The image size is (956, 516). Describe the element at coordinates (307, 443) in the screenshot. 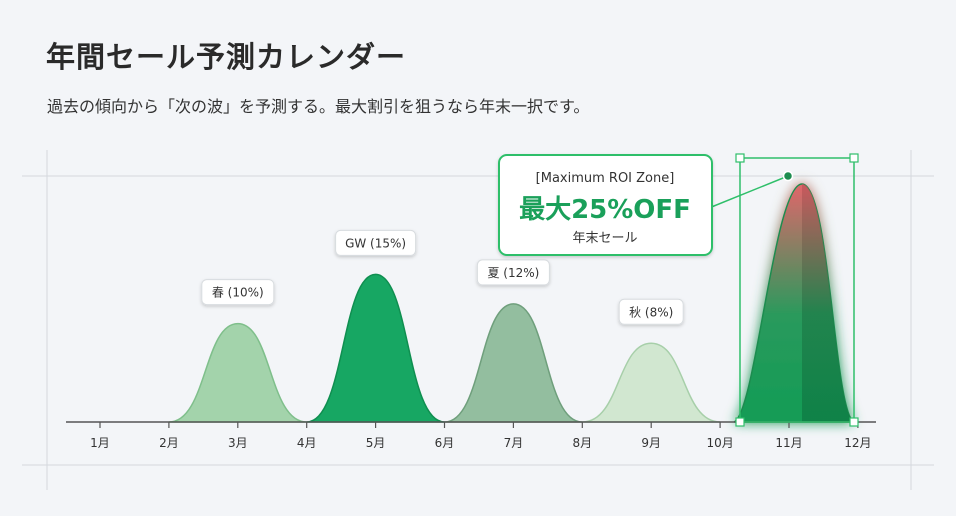

I see `x-tick-label: 4月` at that location.